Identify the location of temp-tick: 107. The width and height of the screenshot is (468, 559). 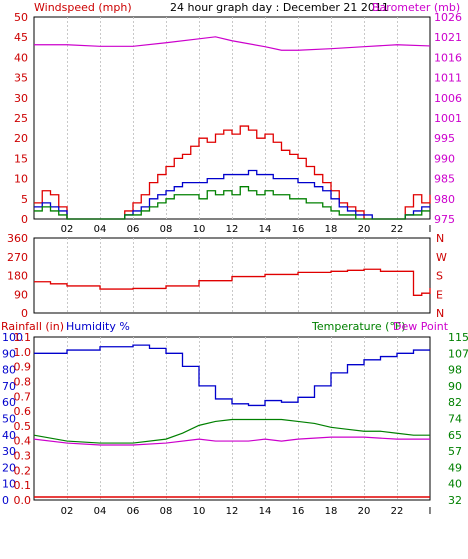
(458, 353).